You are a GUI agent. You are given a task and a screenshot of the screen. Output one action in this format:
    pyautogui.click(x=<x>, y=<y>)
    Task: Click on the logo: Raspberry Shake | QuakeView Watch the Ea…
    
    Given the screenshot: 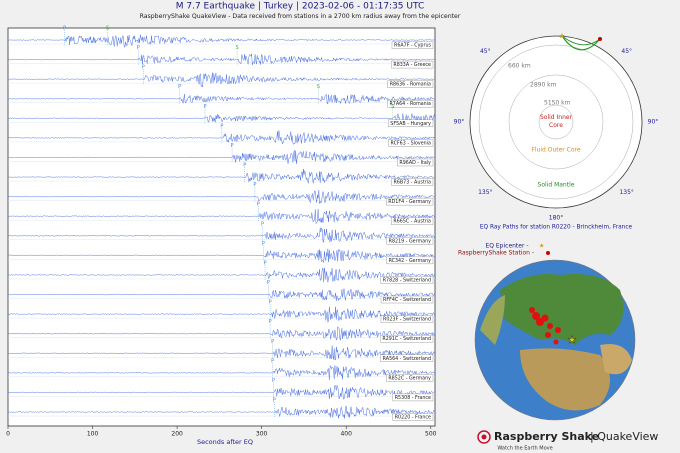 What is the action you would take?
    pyautogui.click(x=567, y=441)
    